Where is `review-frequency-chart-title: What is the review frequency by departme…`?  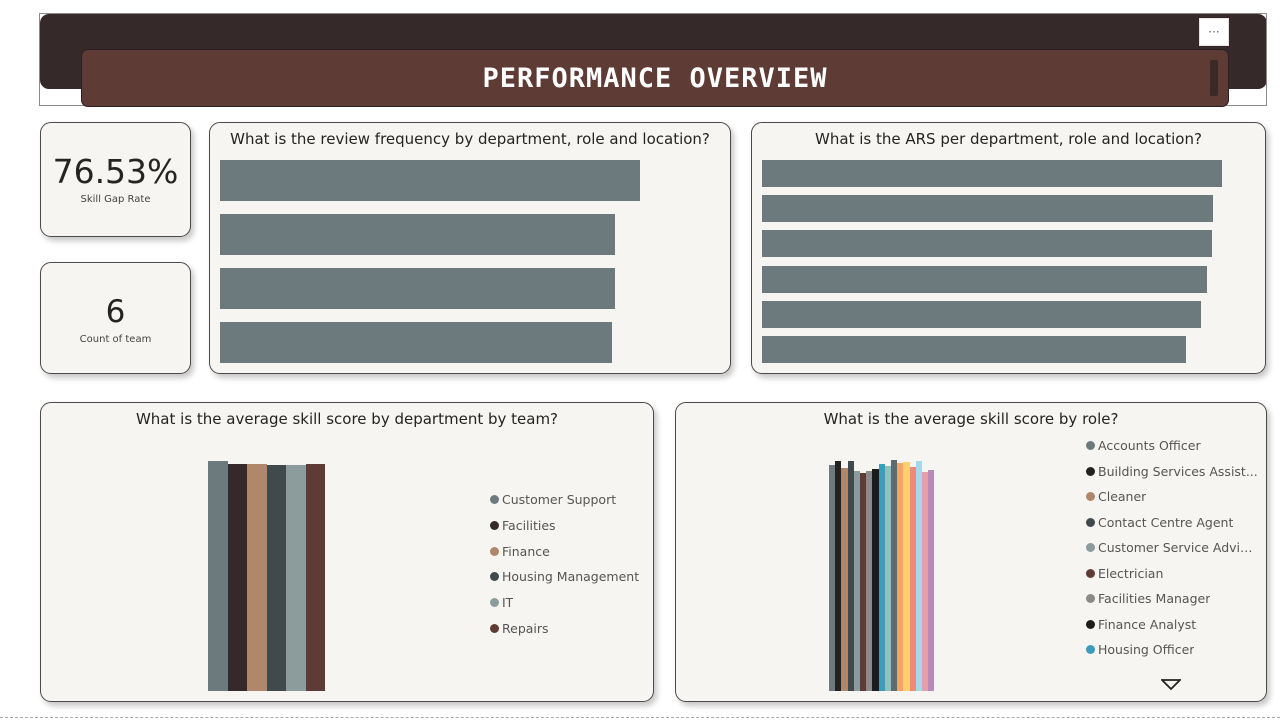 review-frequency-chart-title: What is the review frequency by departme… is located at coordinates (470, 139).